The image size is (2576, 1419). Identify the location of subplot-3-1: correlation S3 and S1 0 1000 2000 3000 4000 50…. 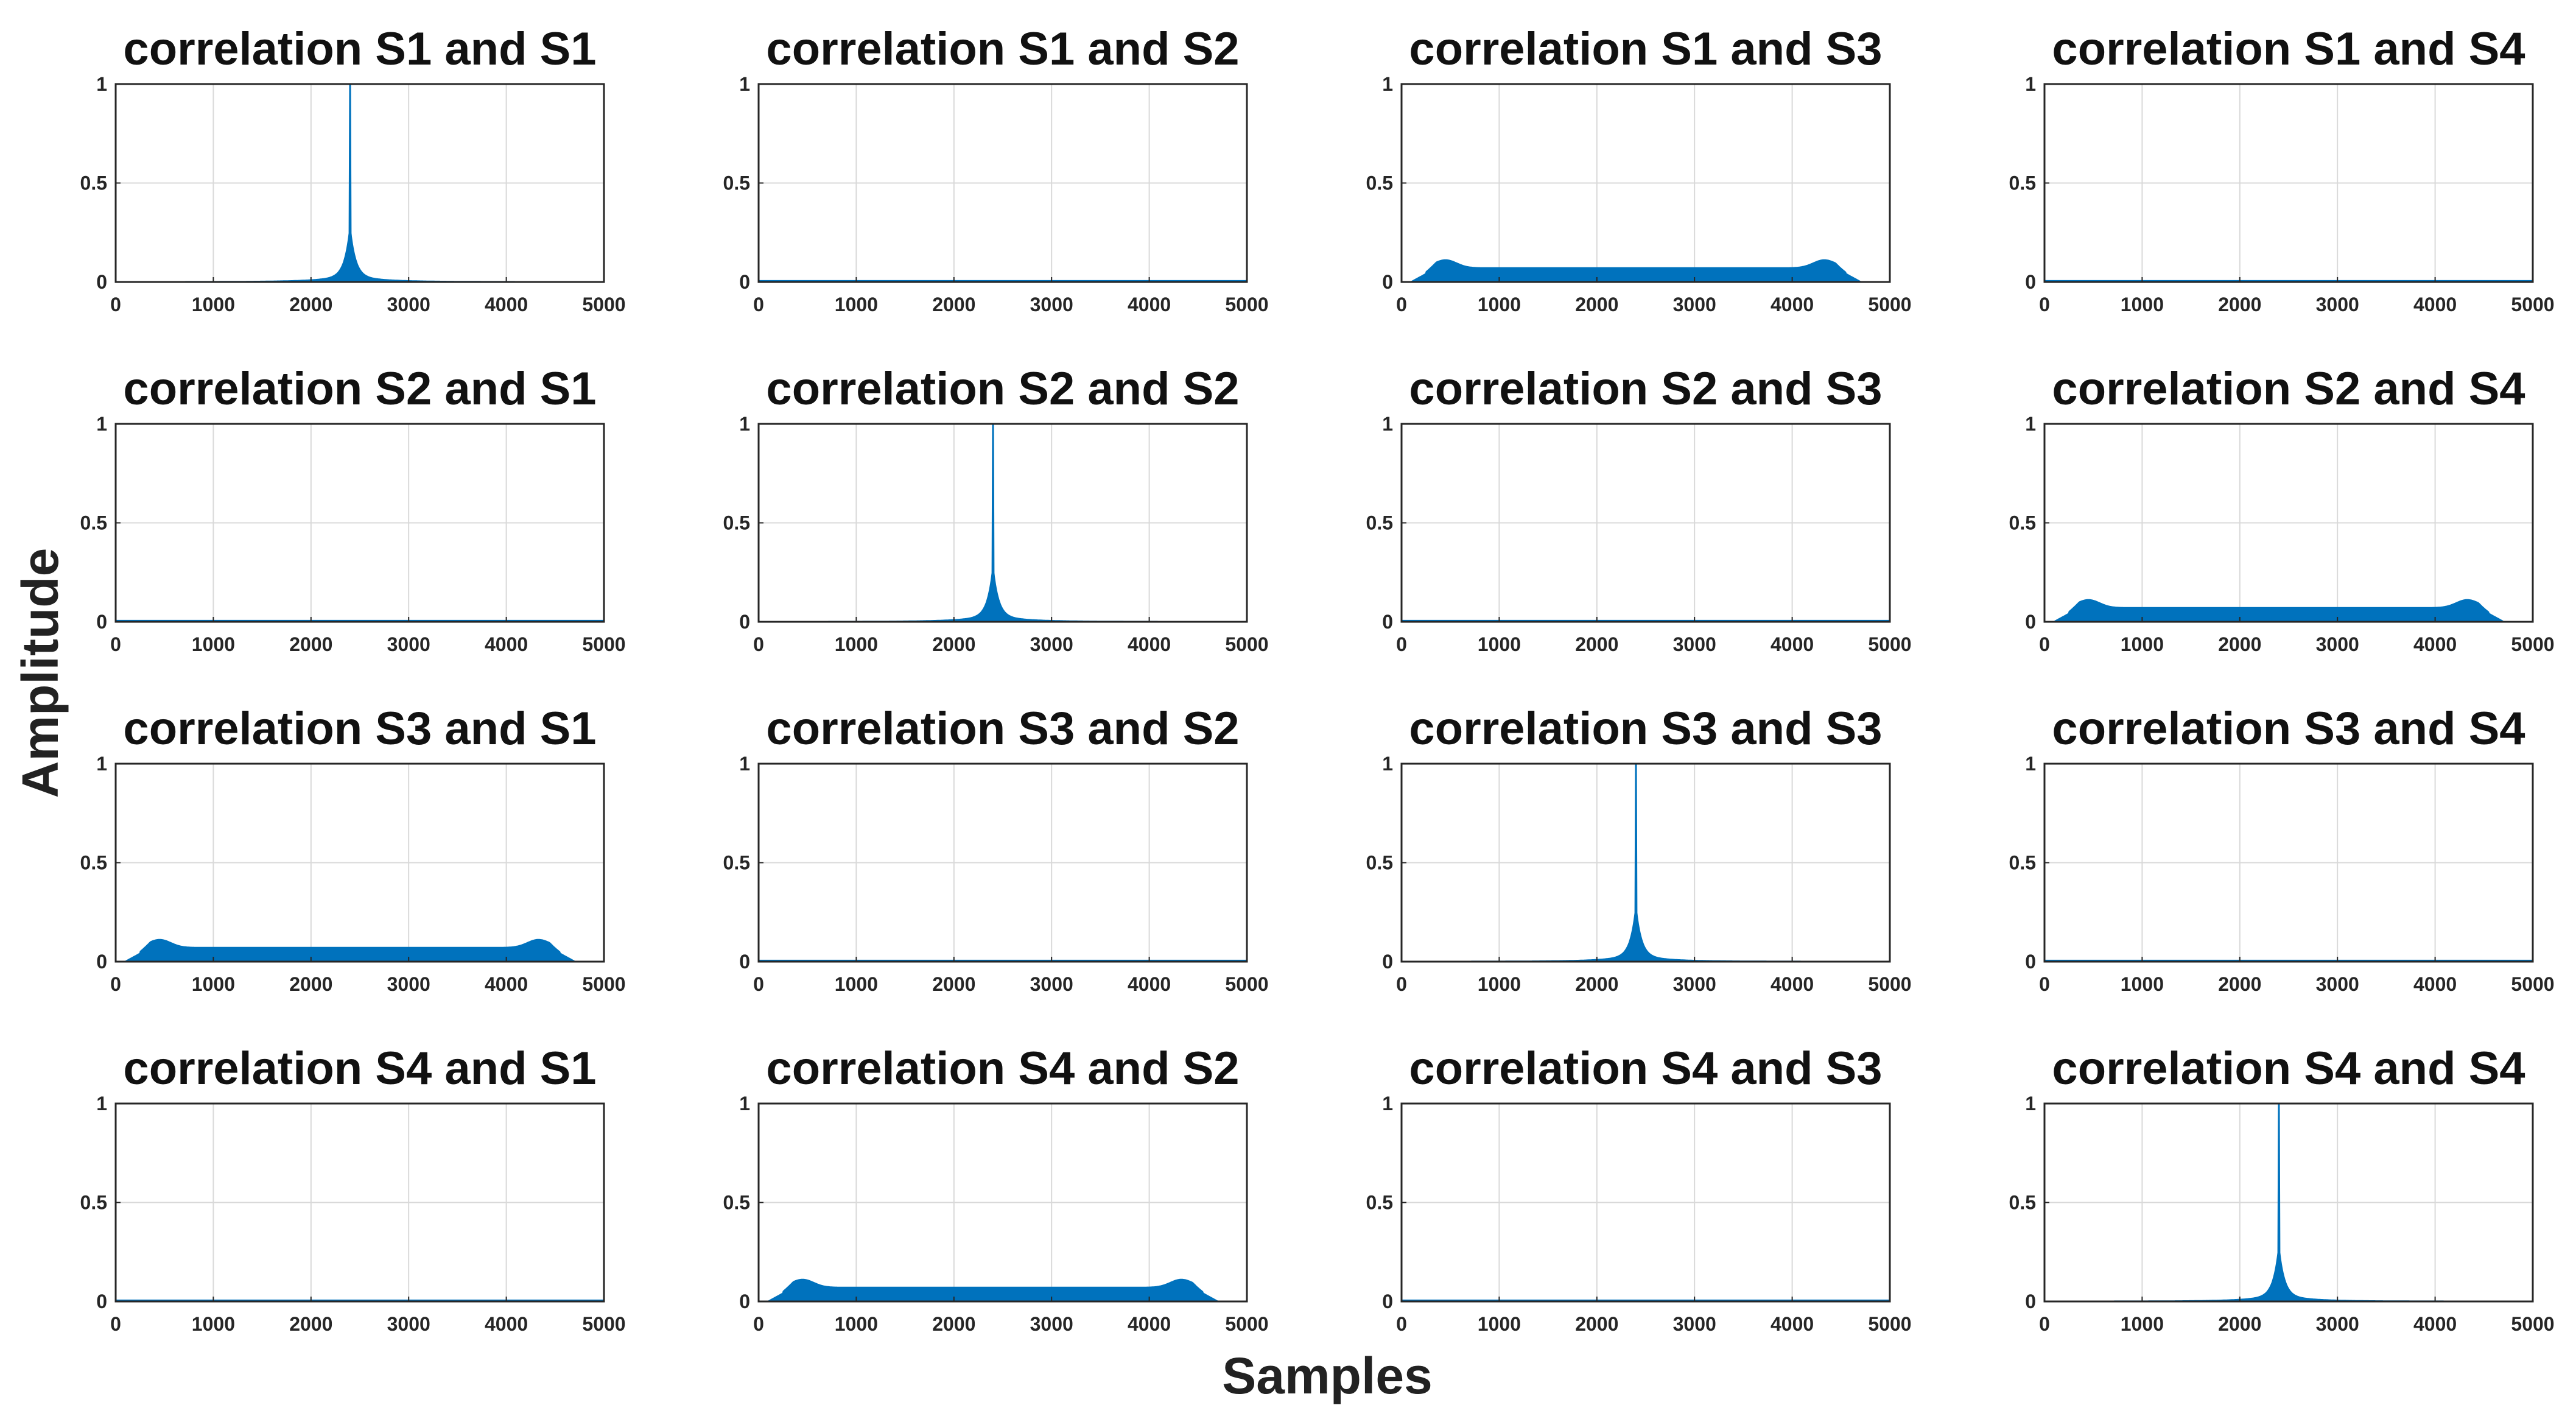
(353, 849).